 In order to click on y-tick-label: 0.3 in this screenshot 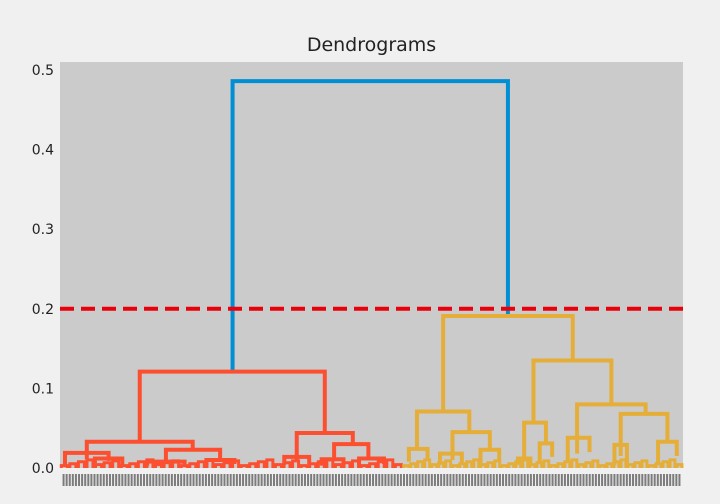, I will do `click(43, 230)`.